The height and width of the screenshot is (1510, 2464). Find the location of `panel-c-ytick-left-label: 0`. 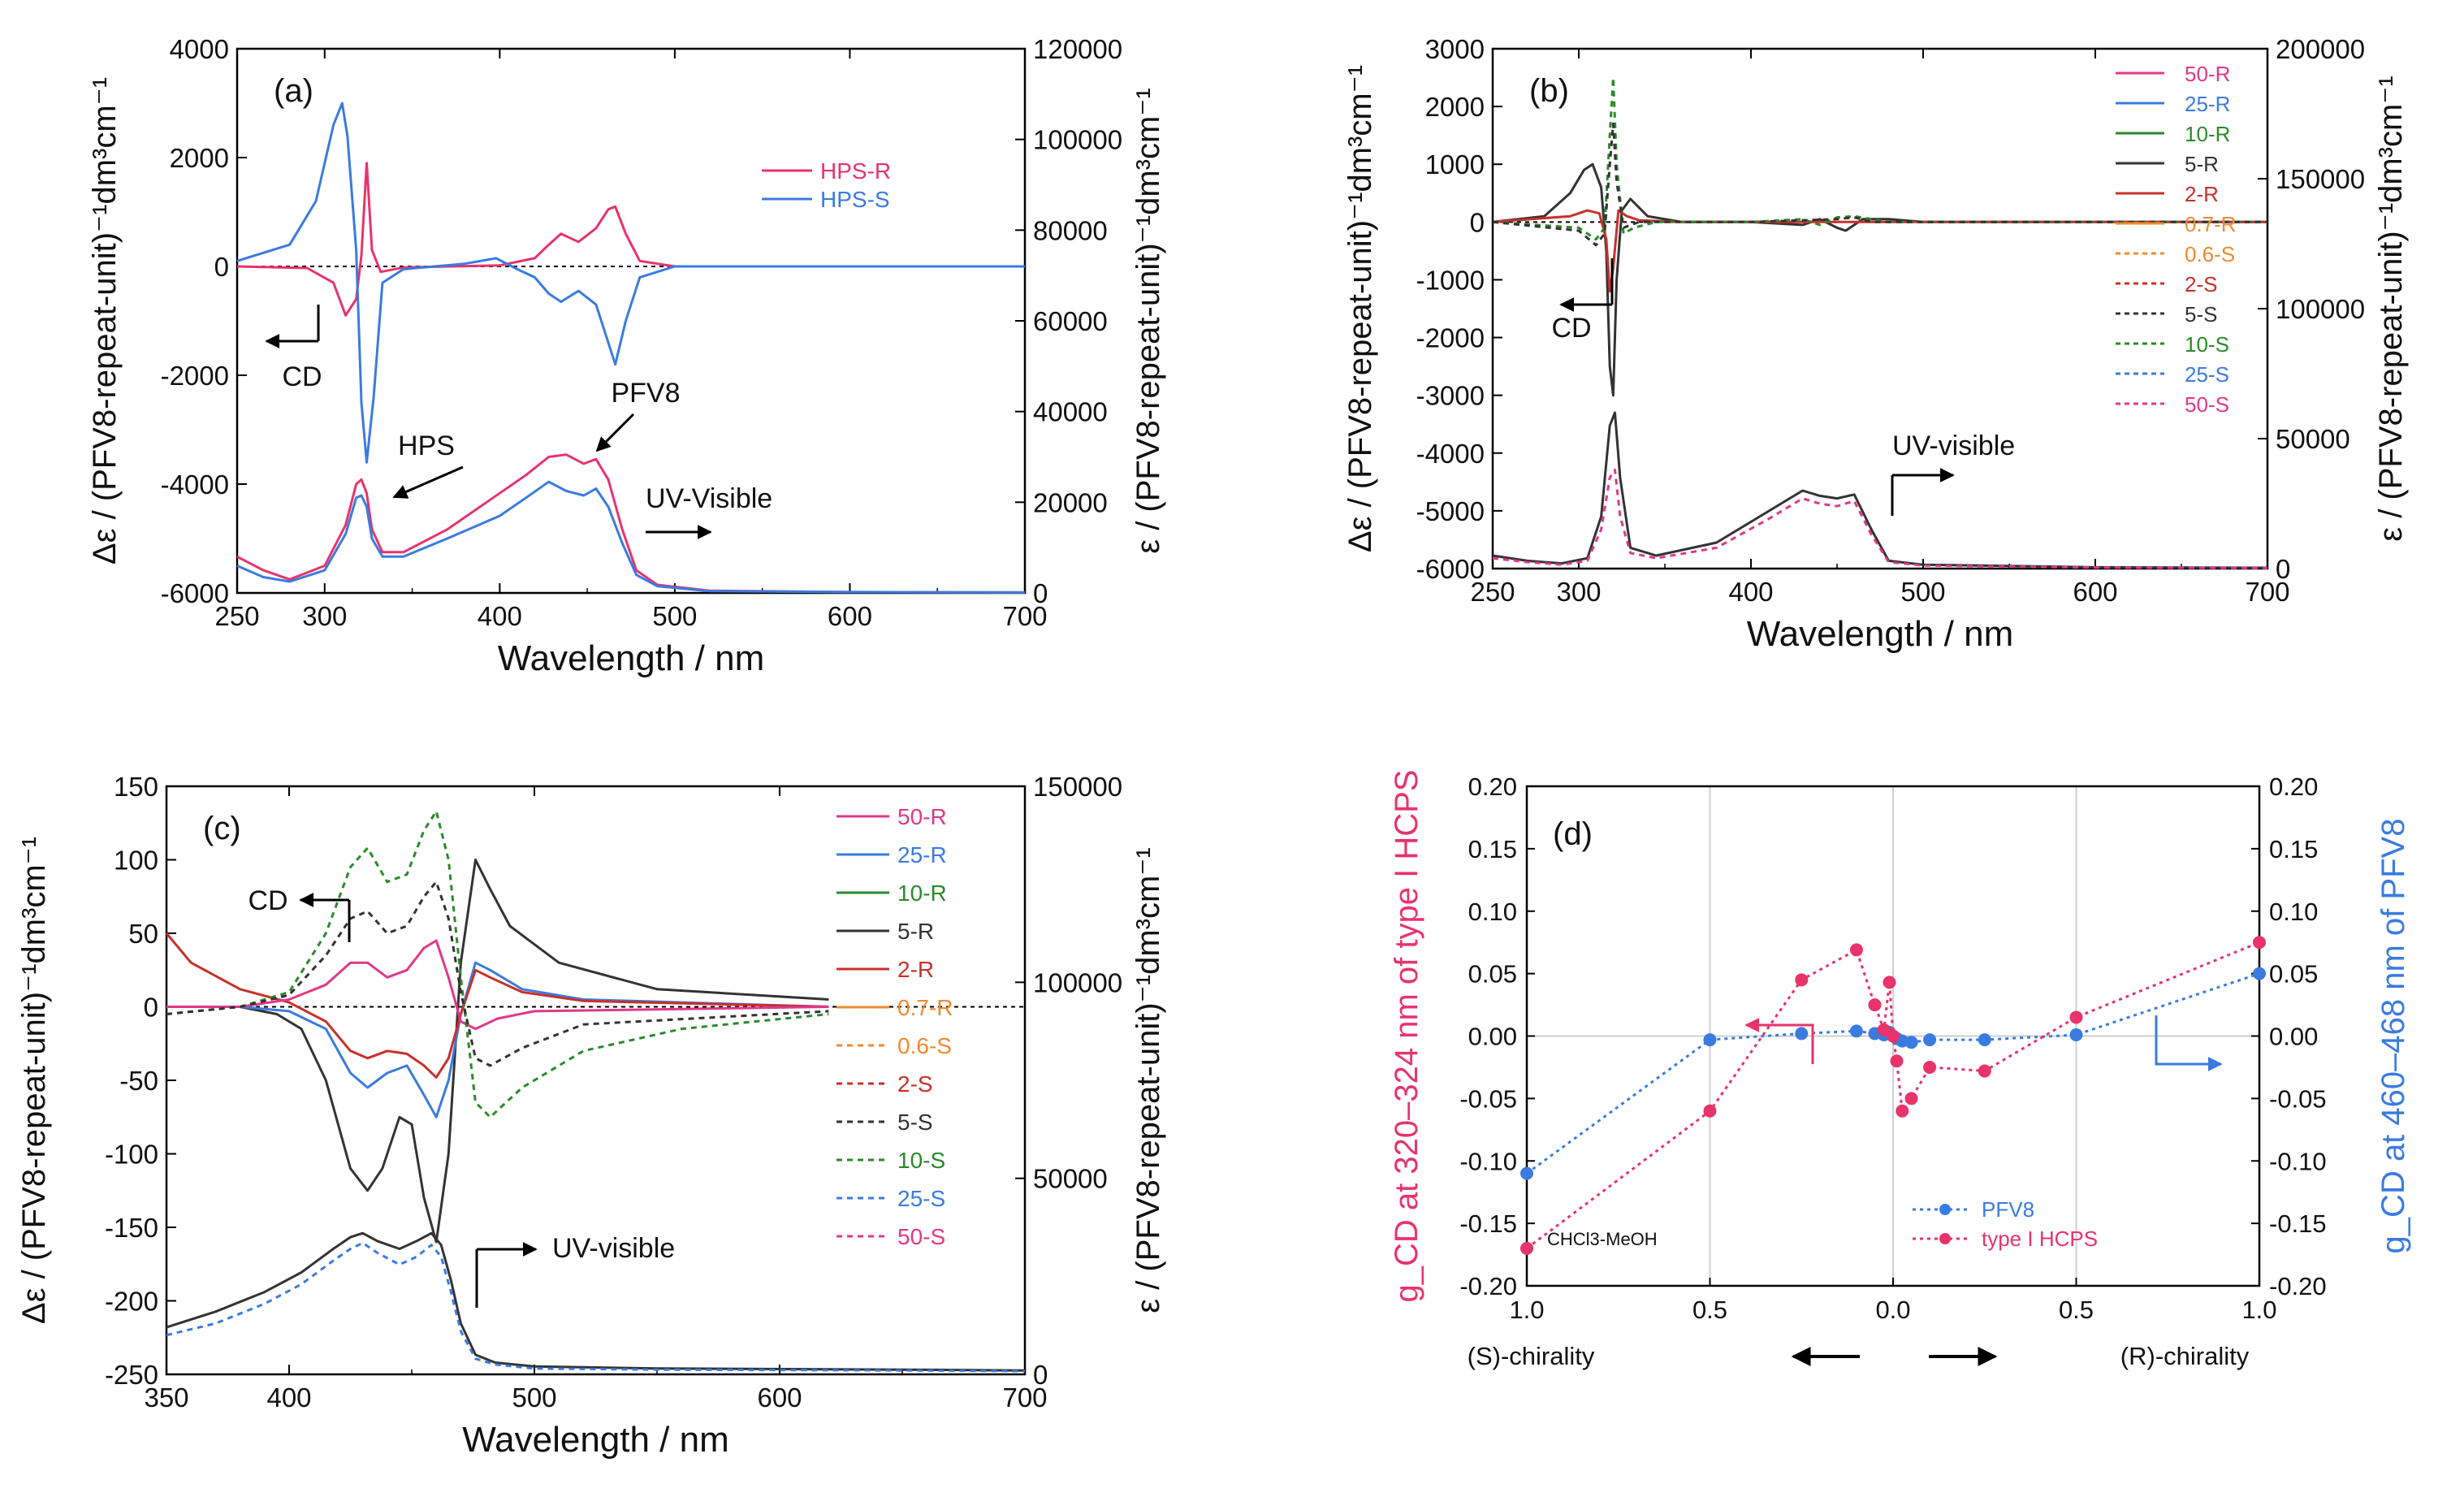

panel-c-ytick-left-label: 0 is located at coordinates (151, 1008).